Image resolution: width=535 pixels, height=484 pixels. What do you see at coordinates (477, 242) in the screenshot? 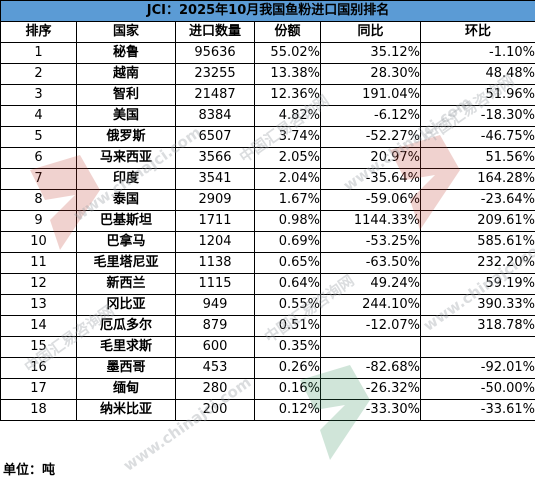
I see `row-mom: 585.61%` at bounding box center [477, 242].